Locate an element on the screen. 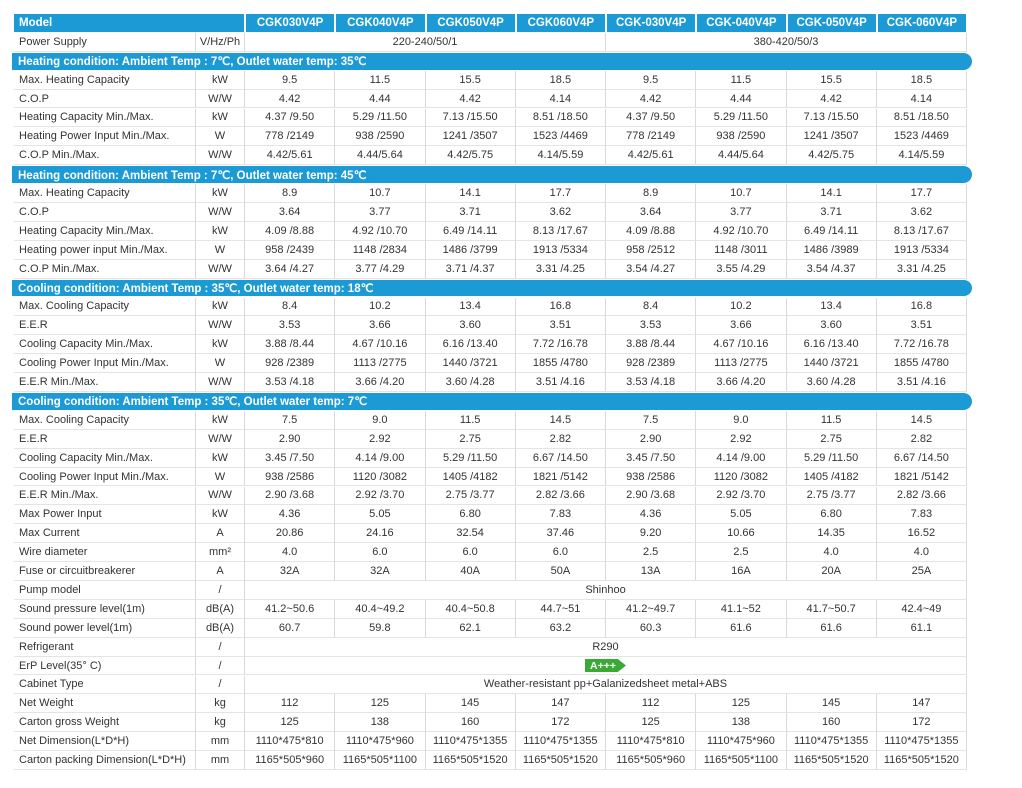 The image size is (1022, 788). value-cell: 37.46 is located at coordinates (560, 534).